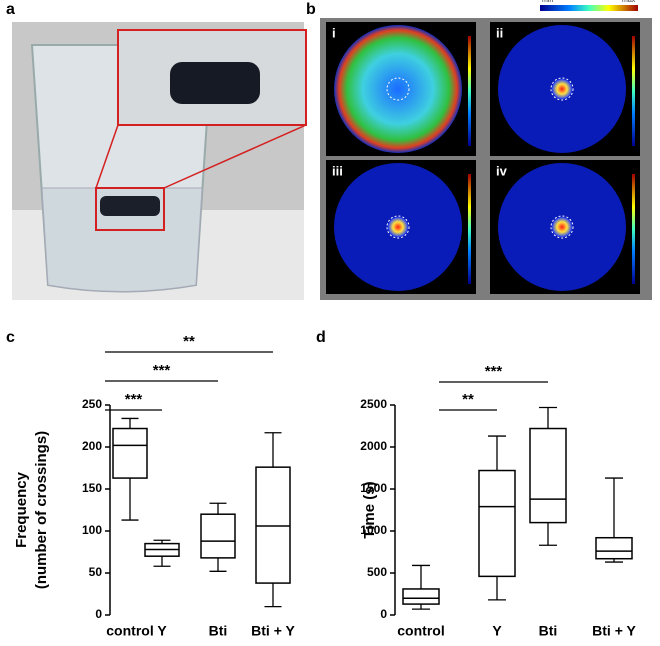 This screenshot has height=646, width=660. What do you see at coordinates (334, 32) in the screenshot?
I see `heatmap-label: i` at bounding box center [334, 32].